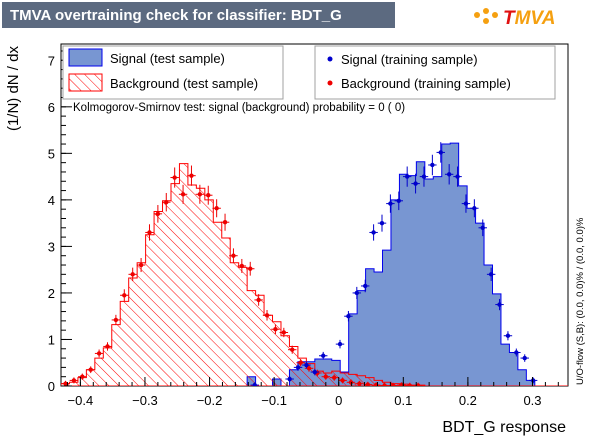  I want to click on legend-swatch-signal-test, so click(85, 57).